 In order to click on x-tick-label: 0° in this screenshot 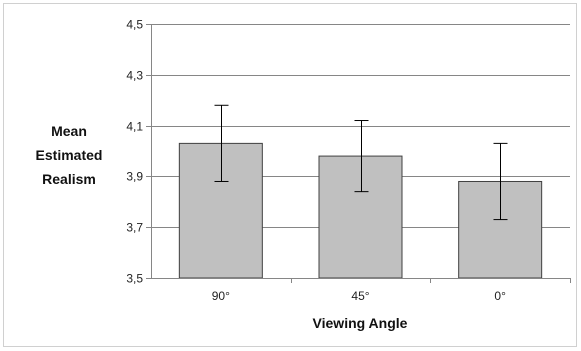, I will do `click(500, 296)`.